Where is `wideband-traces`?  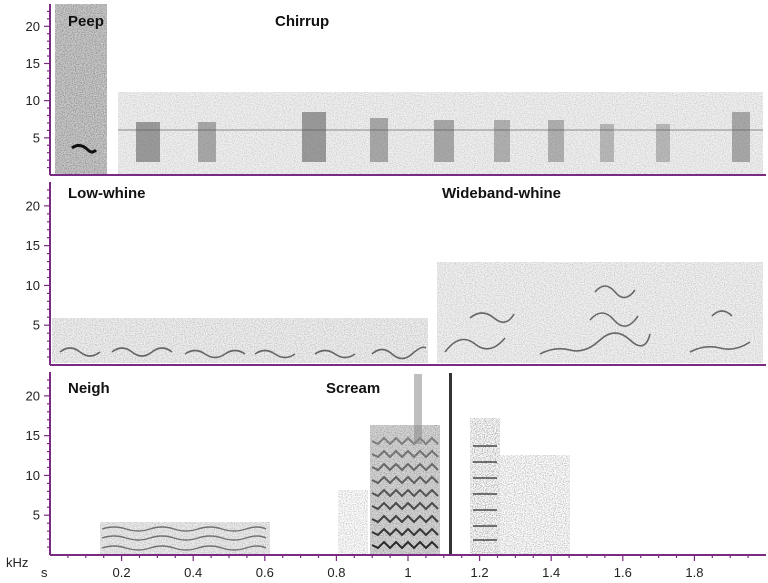
wideband-traces is located at coordinates (597, 320).